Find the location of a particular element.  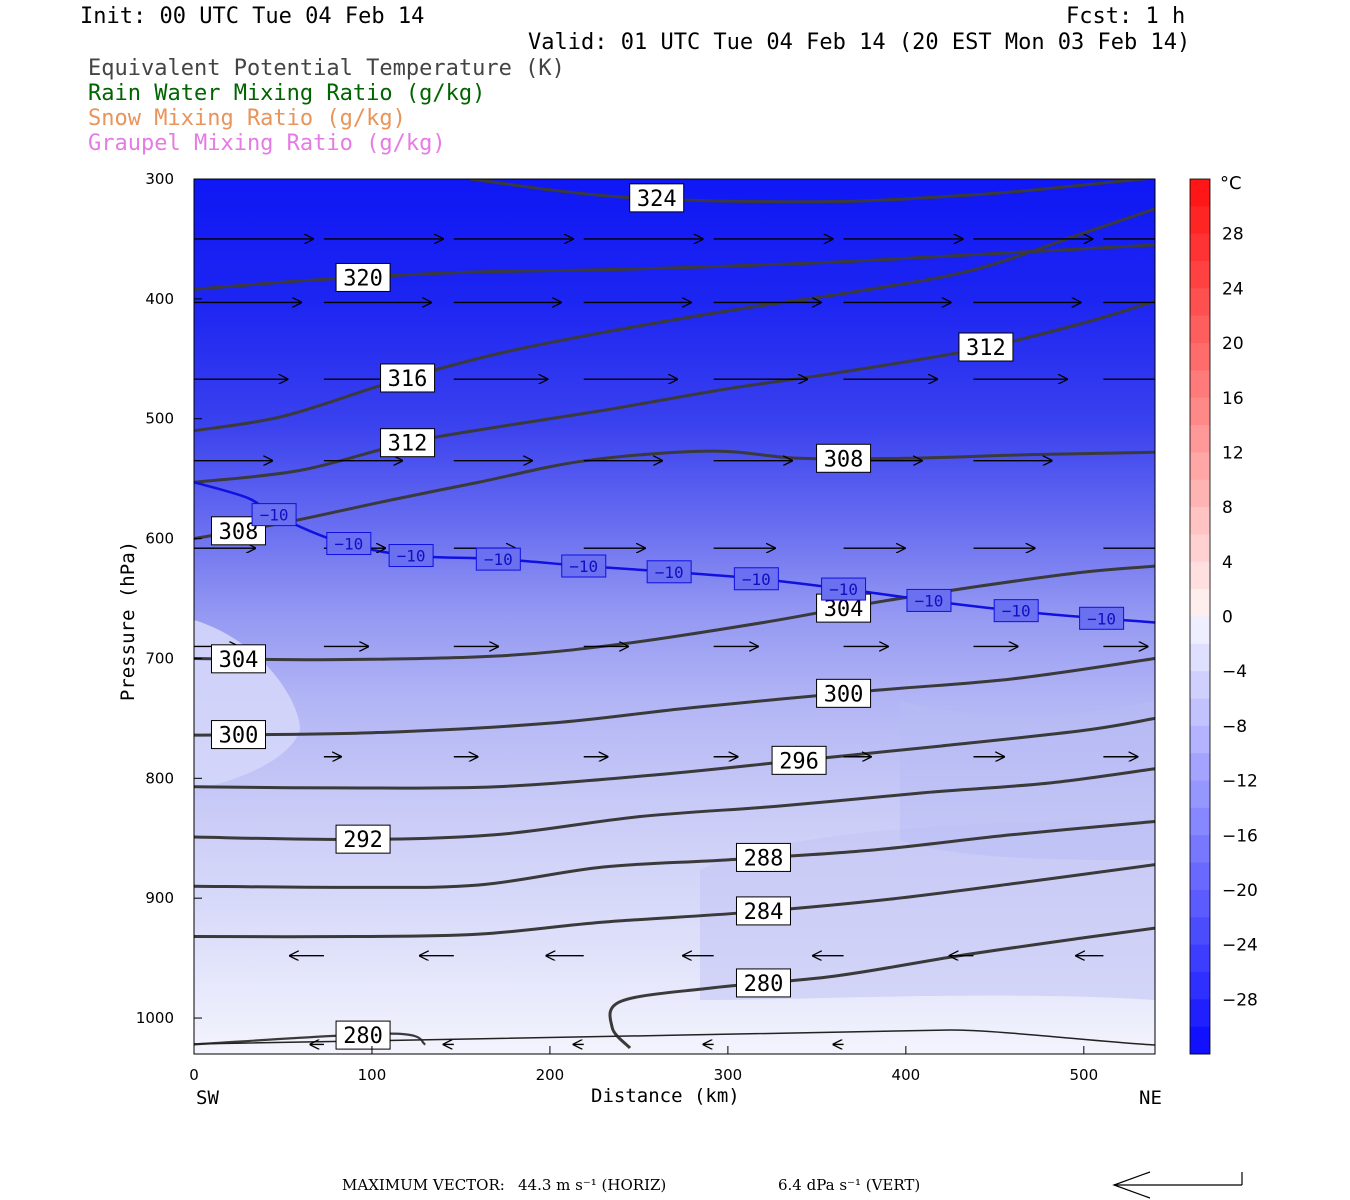

max-vector-horiz: 44.3 m s⁻¹ (HORIZ) is located at coordinates (592, 1185).